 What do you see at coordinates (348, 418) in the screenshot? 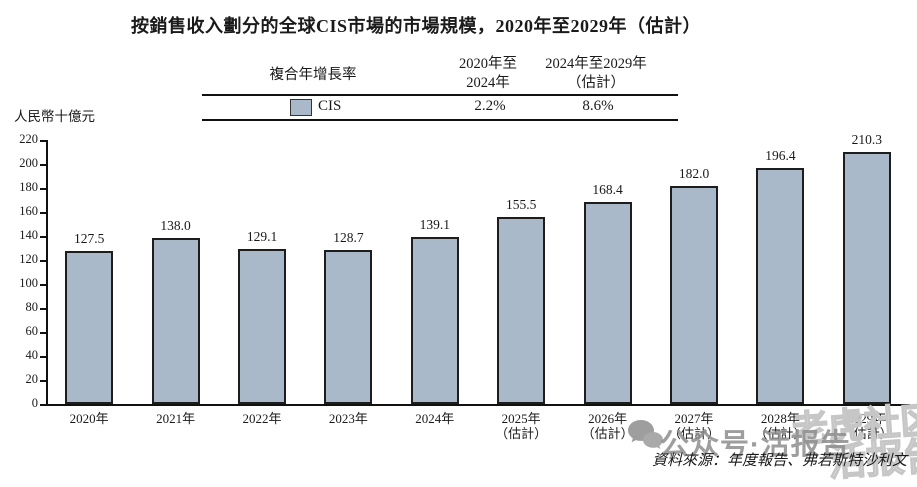
I see `x-axis-category-label: 2023年` at bounding box center [348, 418].